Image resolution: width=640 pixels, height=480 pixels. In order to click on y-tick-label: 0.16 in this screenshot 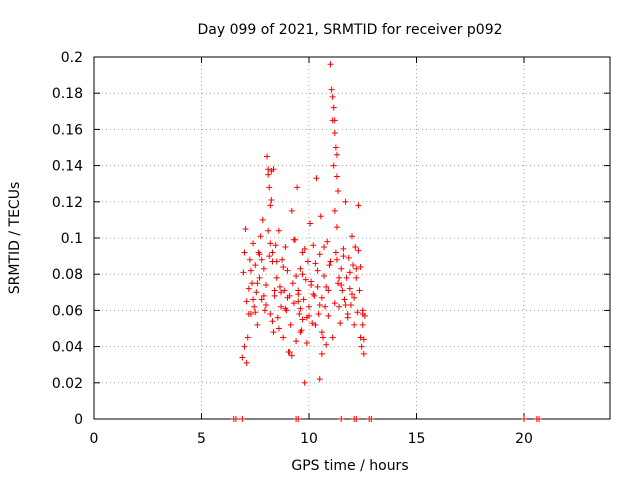, I will do `click(67, 130)`.